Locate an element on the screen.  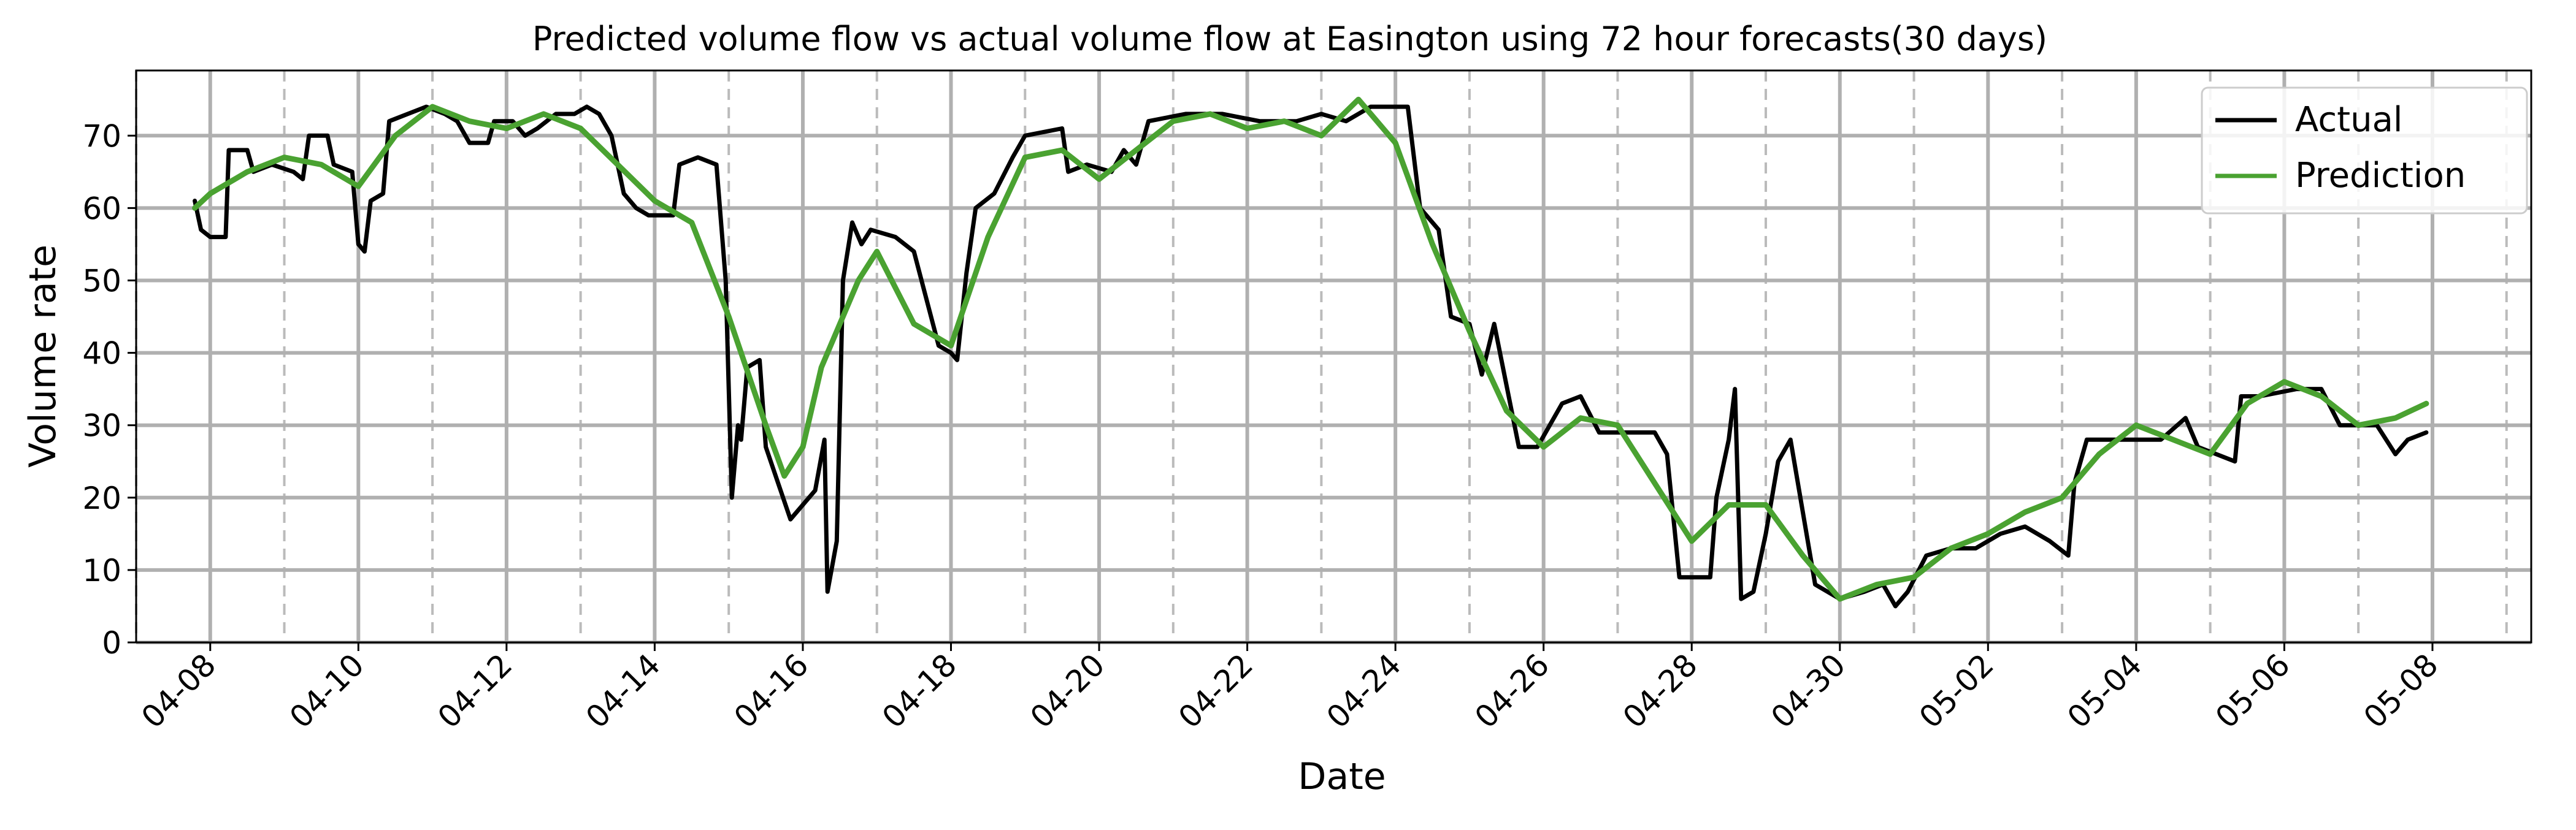
legend-label-prediction: Prediction is located at coordinates (2380, 176).